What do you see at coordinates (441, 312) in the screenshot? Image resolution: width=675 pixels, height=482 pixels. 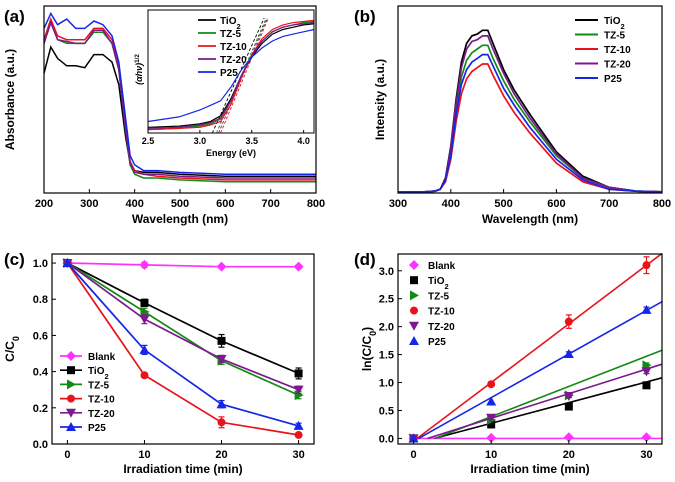 I see `legend-d-label-tz-10: TZ-10` at bounding box center [441, 312].